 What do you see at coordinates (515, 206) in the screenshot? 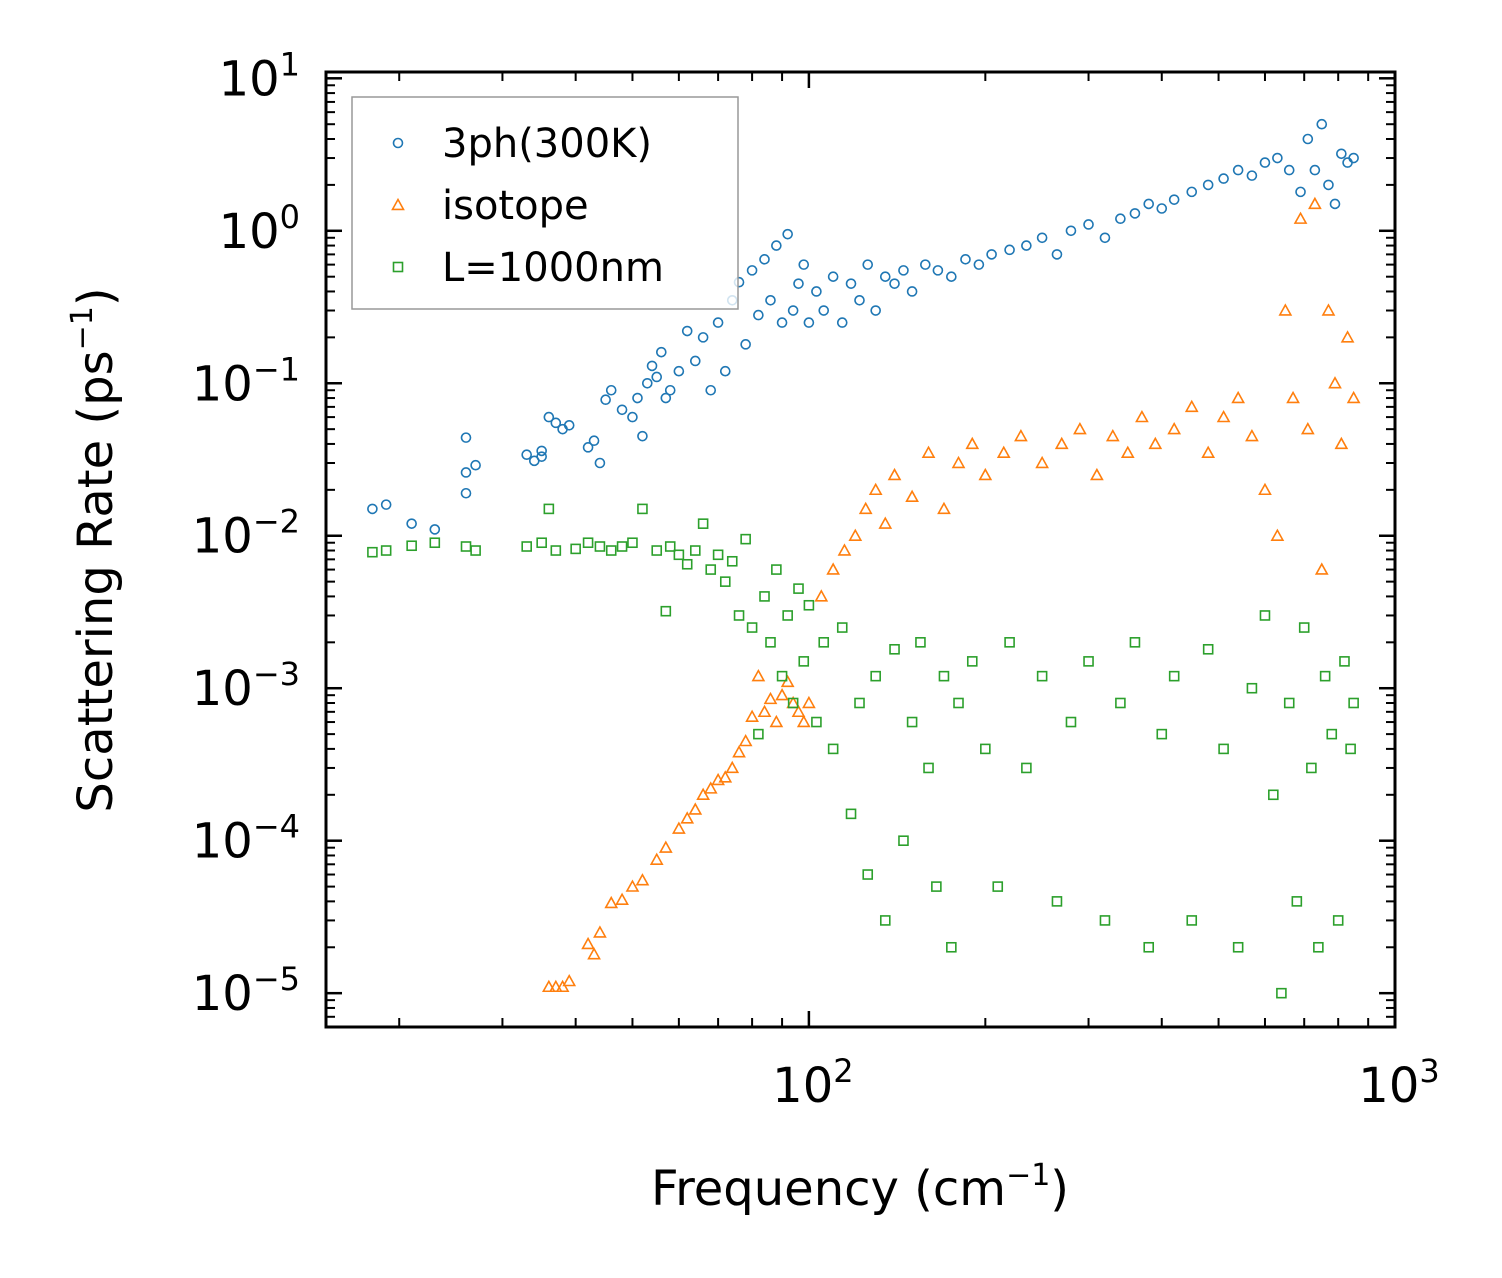
I see `legend-label: isotope` at bounding box center [515, 206].